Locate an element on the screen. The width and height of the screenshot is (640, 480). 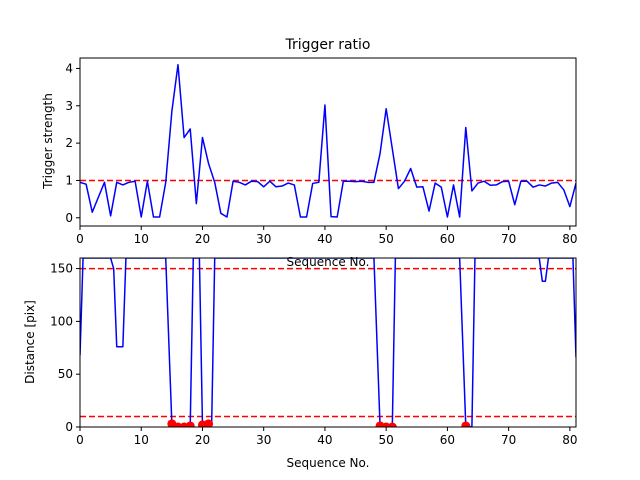
y-tick-label: 2 is located at coordinates (69, 143).